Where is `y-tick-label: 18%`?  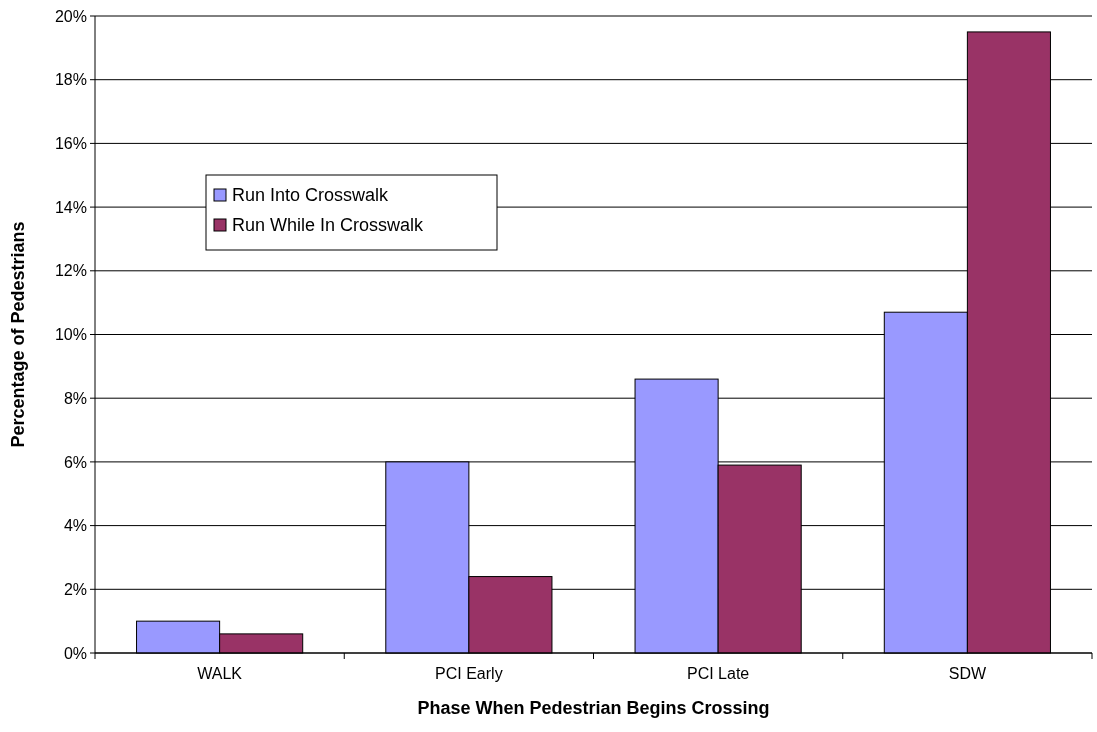 y-tick-label: 18% is located at coordinates (70, 80).